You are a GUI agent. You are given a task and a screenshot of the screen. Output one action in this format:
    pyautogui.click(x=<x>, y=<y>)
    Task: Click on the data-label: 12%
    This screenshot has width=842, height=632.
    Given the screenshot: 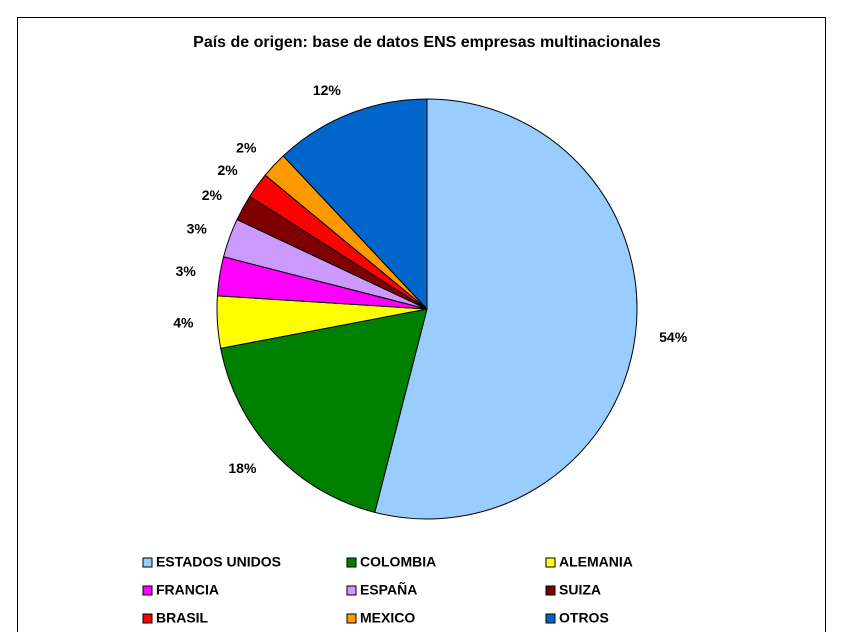 What is the action you would take?
    pyautogui.click(x=327, y=90)
    